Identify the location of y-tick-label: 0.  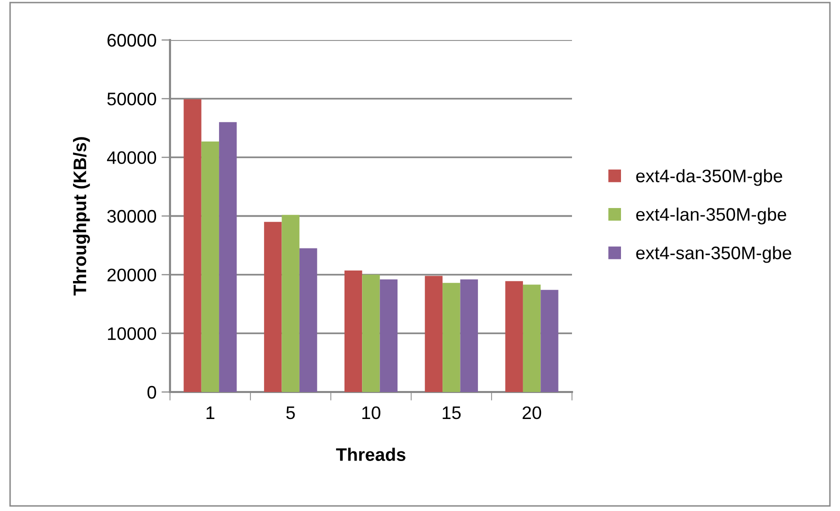
(151, 392).